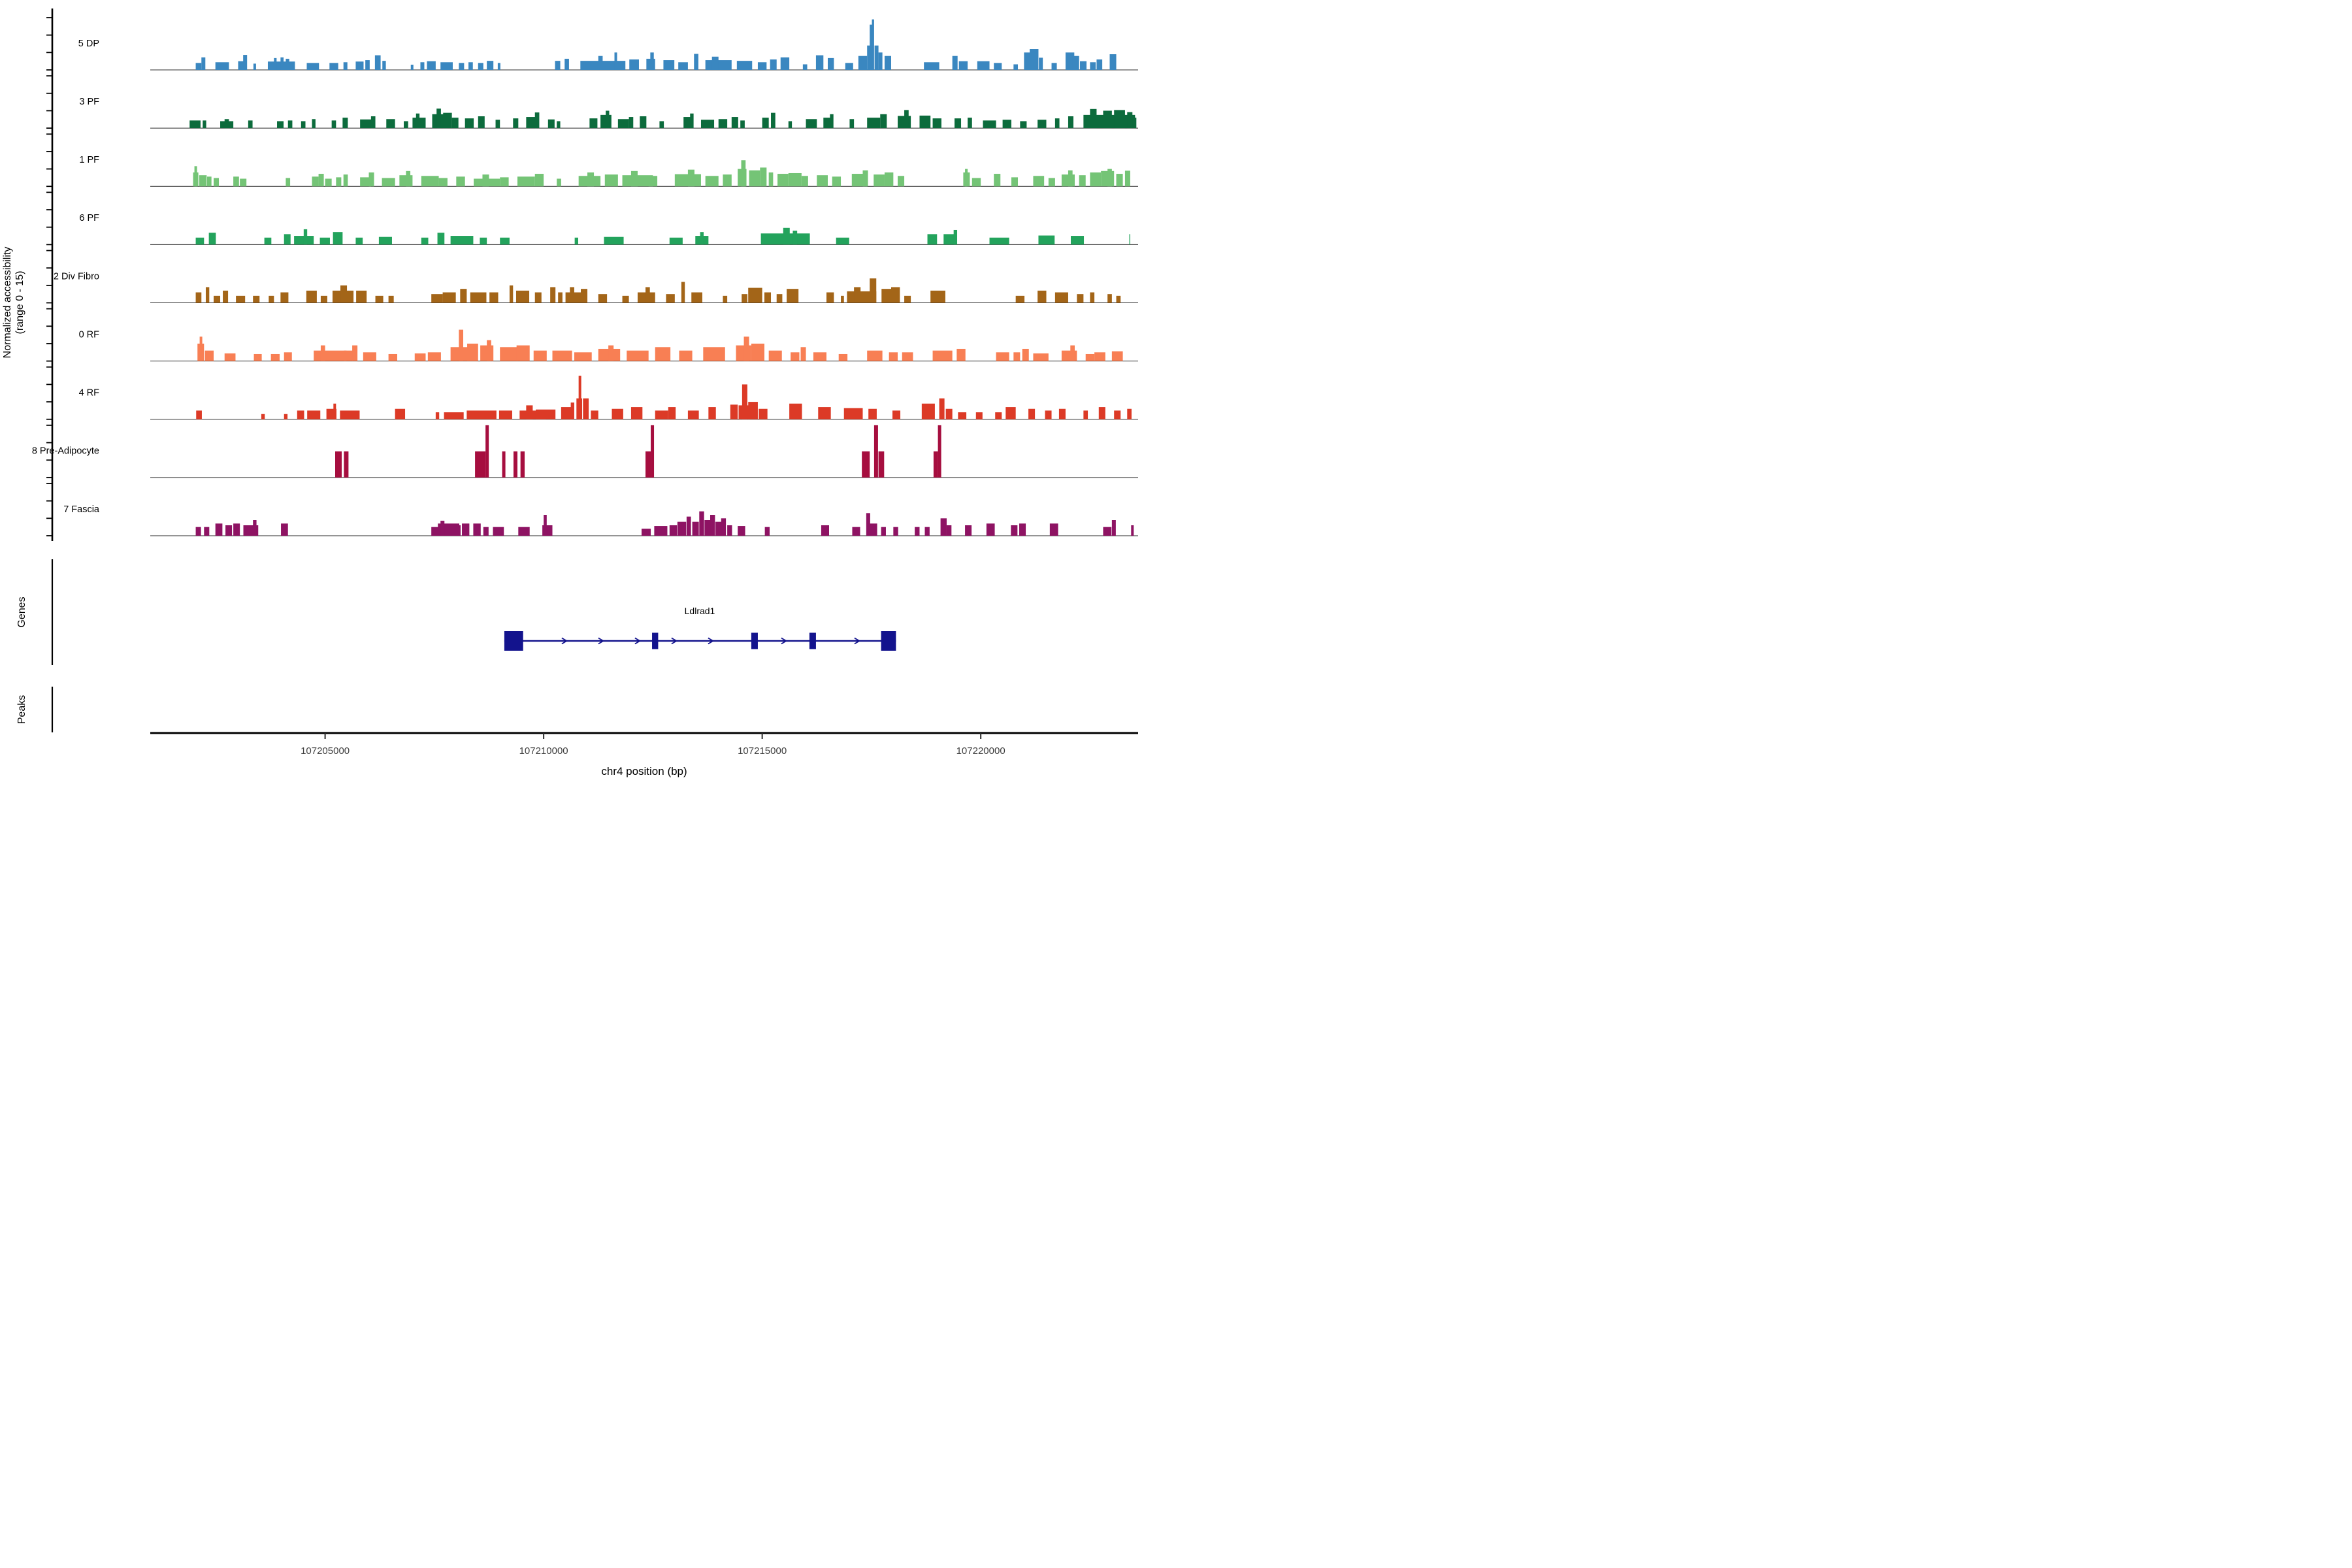 The image size is (2352, 1568). What do you see at coordinates (638, 641) in the screenshot?
I see `strand-arrow-icon` at bounding box center [638, 641].